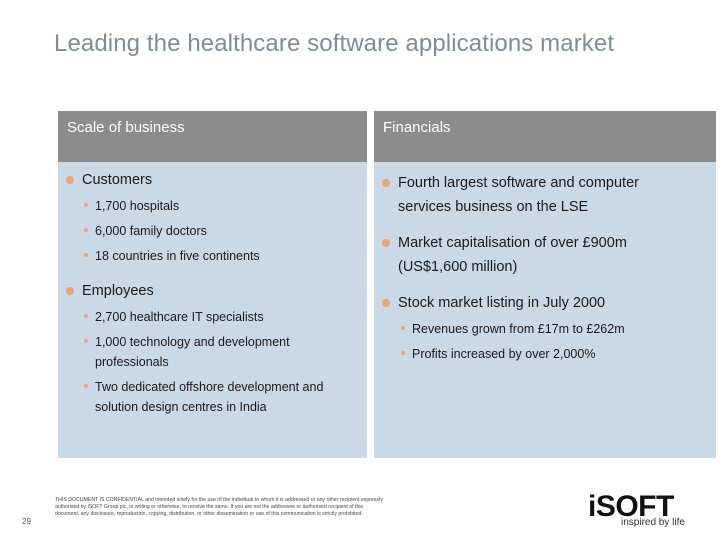 This screenshot has height=540, width=720. What do you see at coordinates (458, 267) in the screenshot?
I see `financials-point-continued: (US$1,600 million)` at bounding box center [458, 267].